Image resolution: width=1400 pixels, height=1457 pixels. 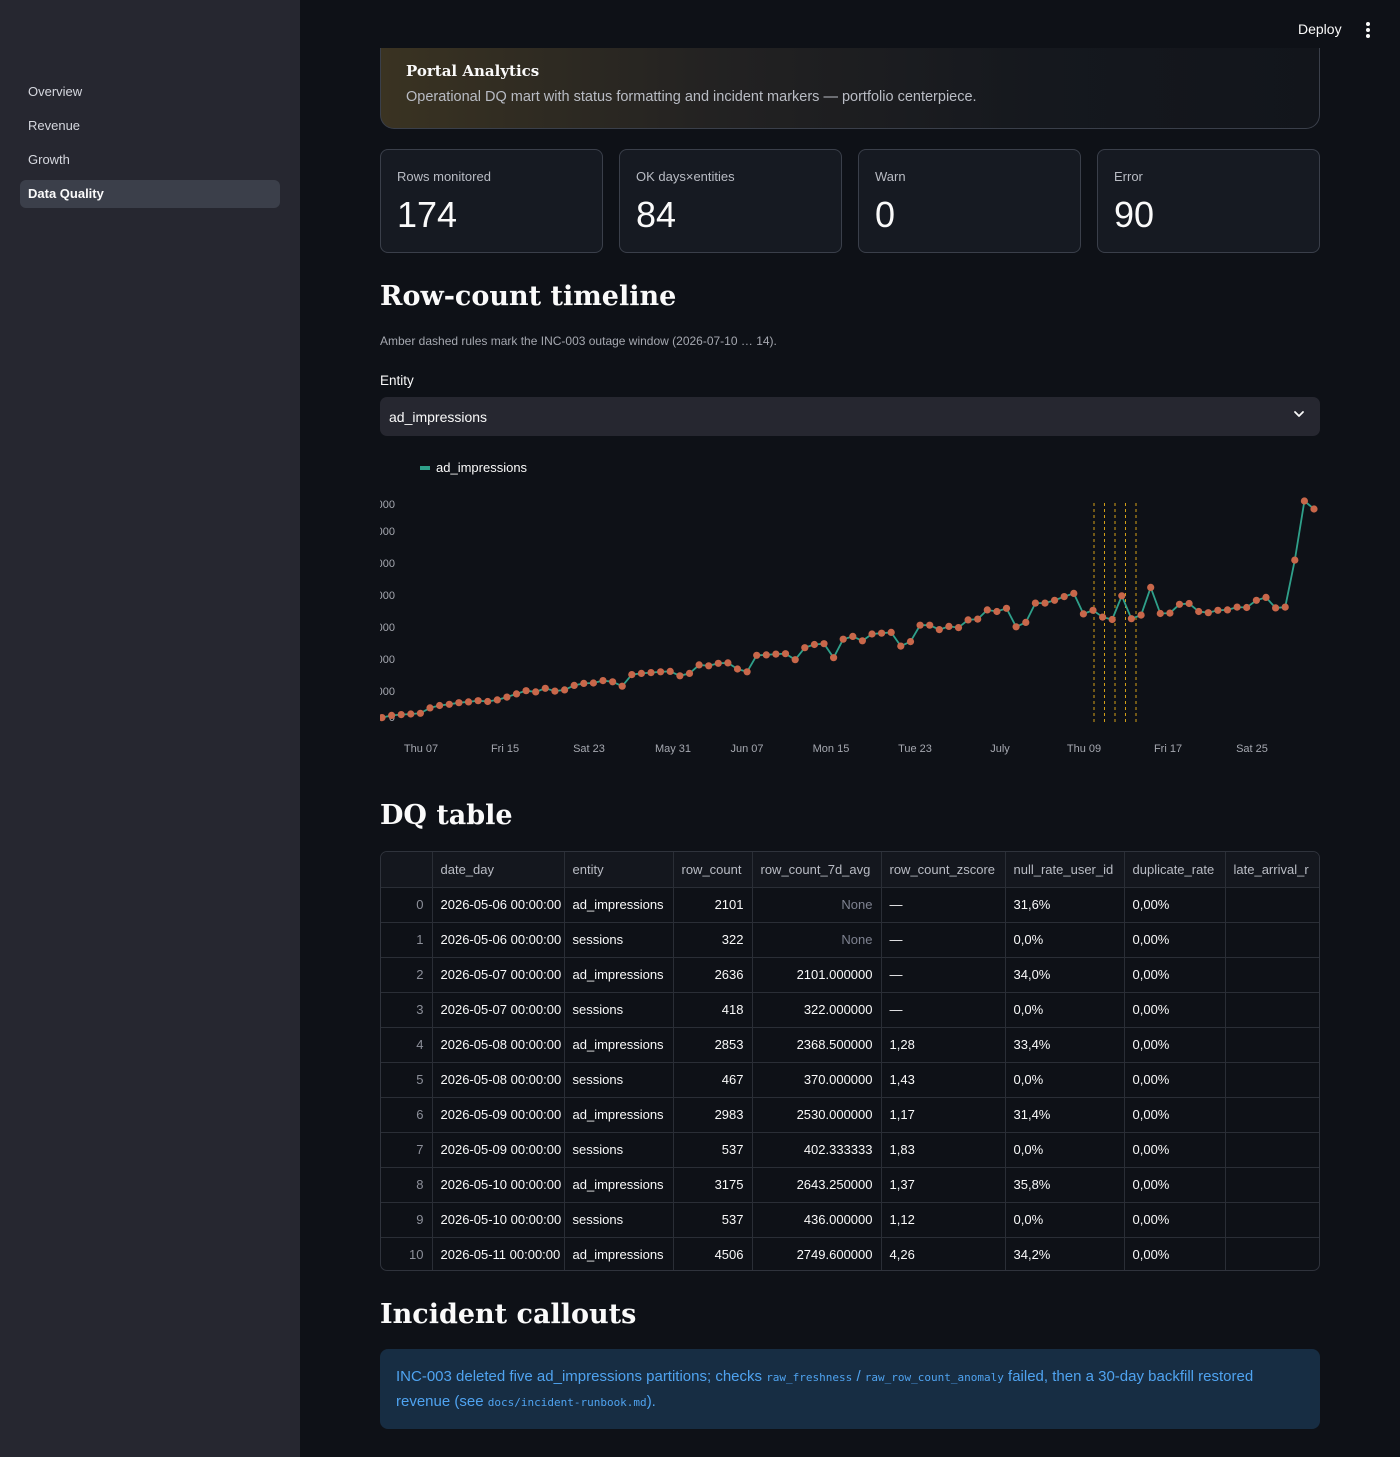 I want to click on table-cell-row-count-zscore: 1,37, so click(x=943, y=1185).